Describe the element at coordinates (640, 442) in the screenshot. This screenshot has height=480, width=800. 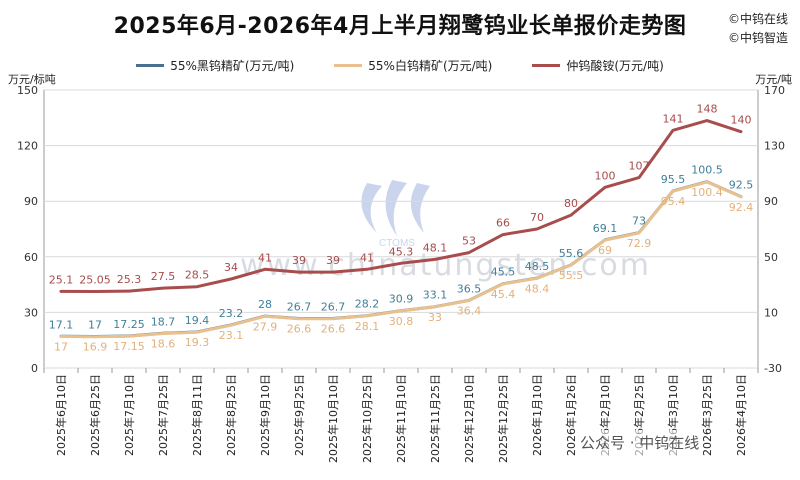
I see `wechat-account-watermark: 公众号 · 中钨在线` at that location.